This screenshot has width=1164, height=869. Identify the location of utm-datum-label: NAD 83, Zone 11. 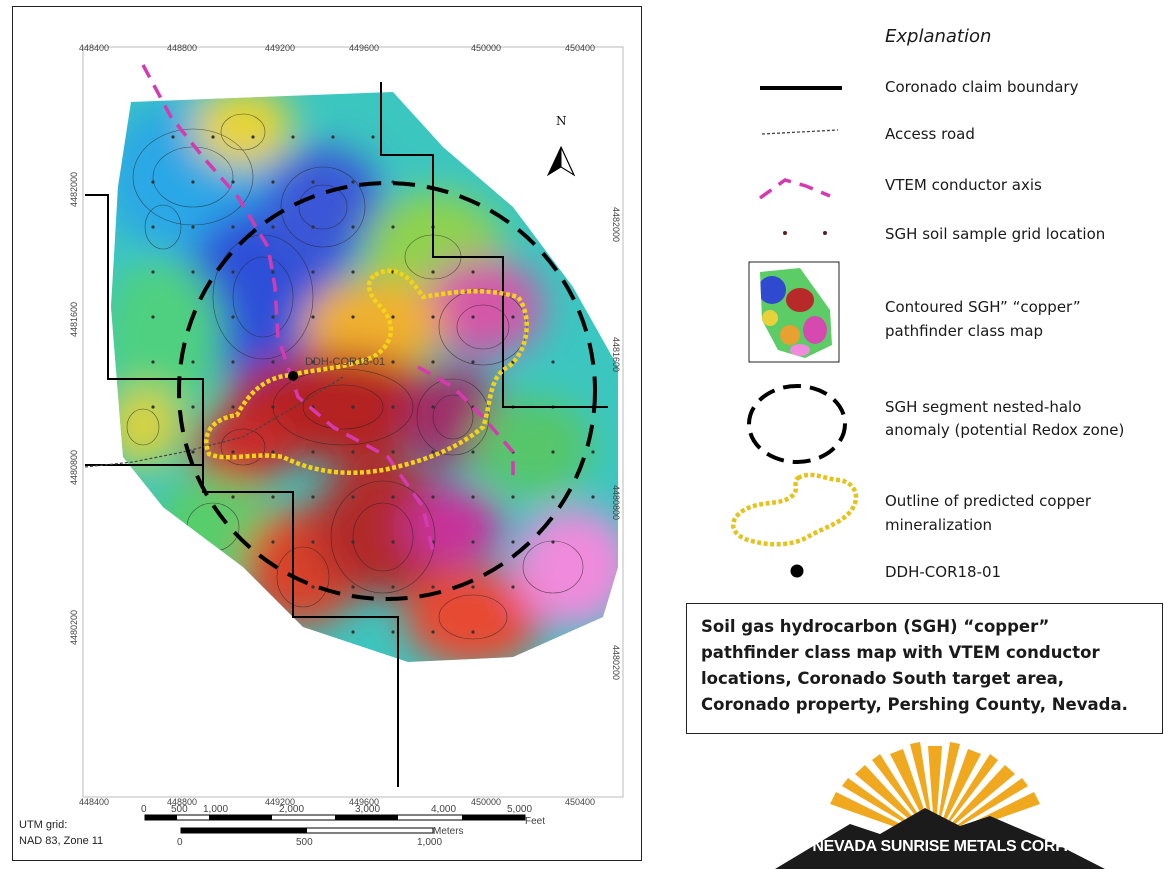
(61, 841).